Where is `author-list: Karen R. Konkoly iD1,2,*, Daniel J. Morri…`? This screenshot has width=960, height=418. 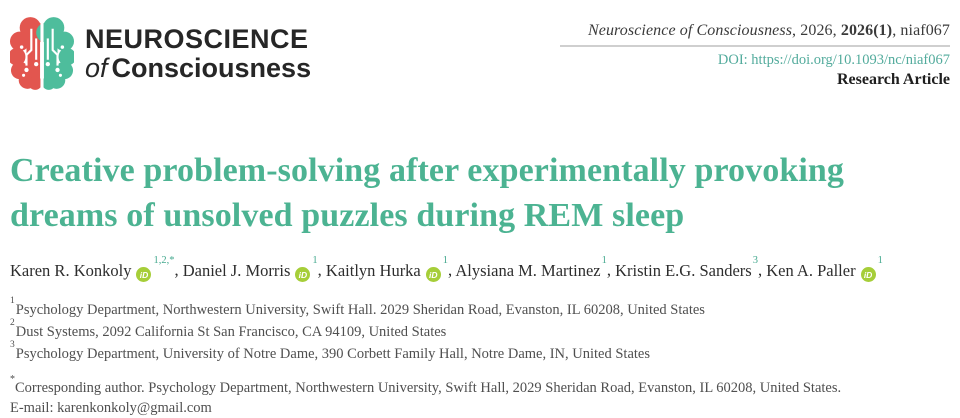
author-list: Karen R. Konkoly iD1,2,*, Daniel J. Morri… is located at coordinates (480, 269).